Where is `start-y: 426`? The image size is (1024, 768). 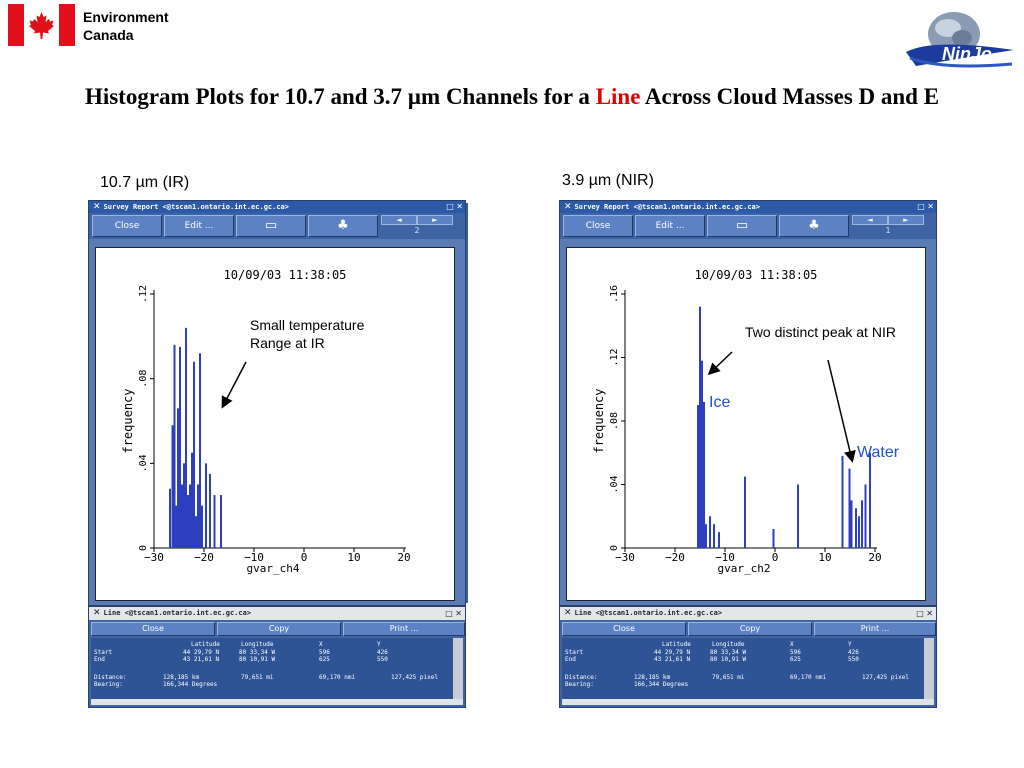
start-y: 426 is located at coordinates (853, 652).